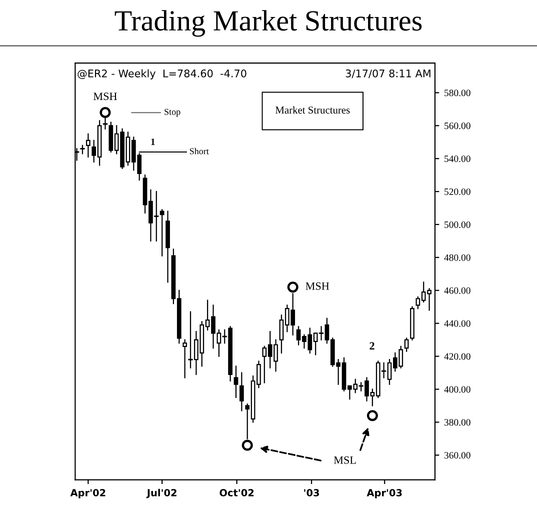 Image resolution: width=537 pixels, height=521 pixels. What do you see at coordinates (457, 455) in the screenshot?
I see `y-tick-label: 360.00` at bounding box center [457, 455].